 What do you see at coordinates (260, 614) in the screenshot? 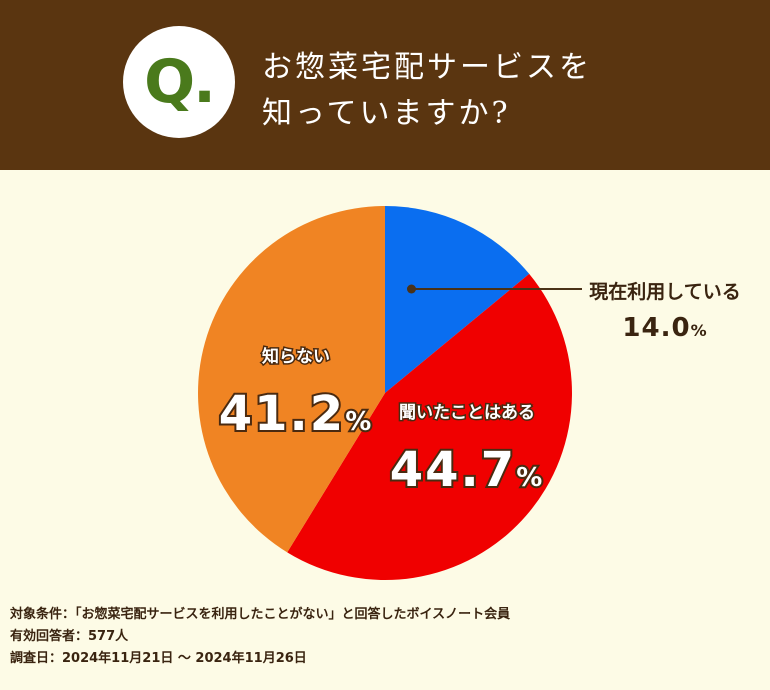
I see `footnote-condition: 対象条件：「お惣菜宅配サービスを利用したことがない」と回答したボイスノート会員` at bounding box center [260, 614].